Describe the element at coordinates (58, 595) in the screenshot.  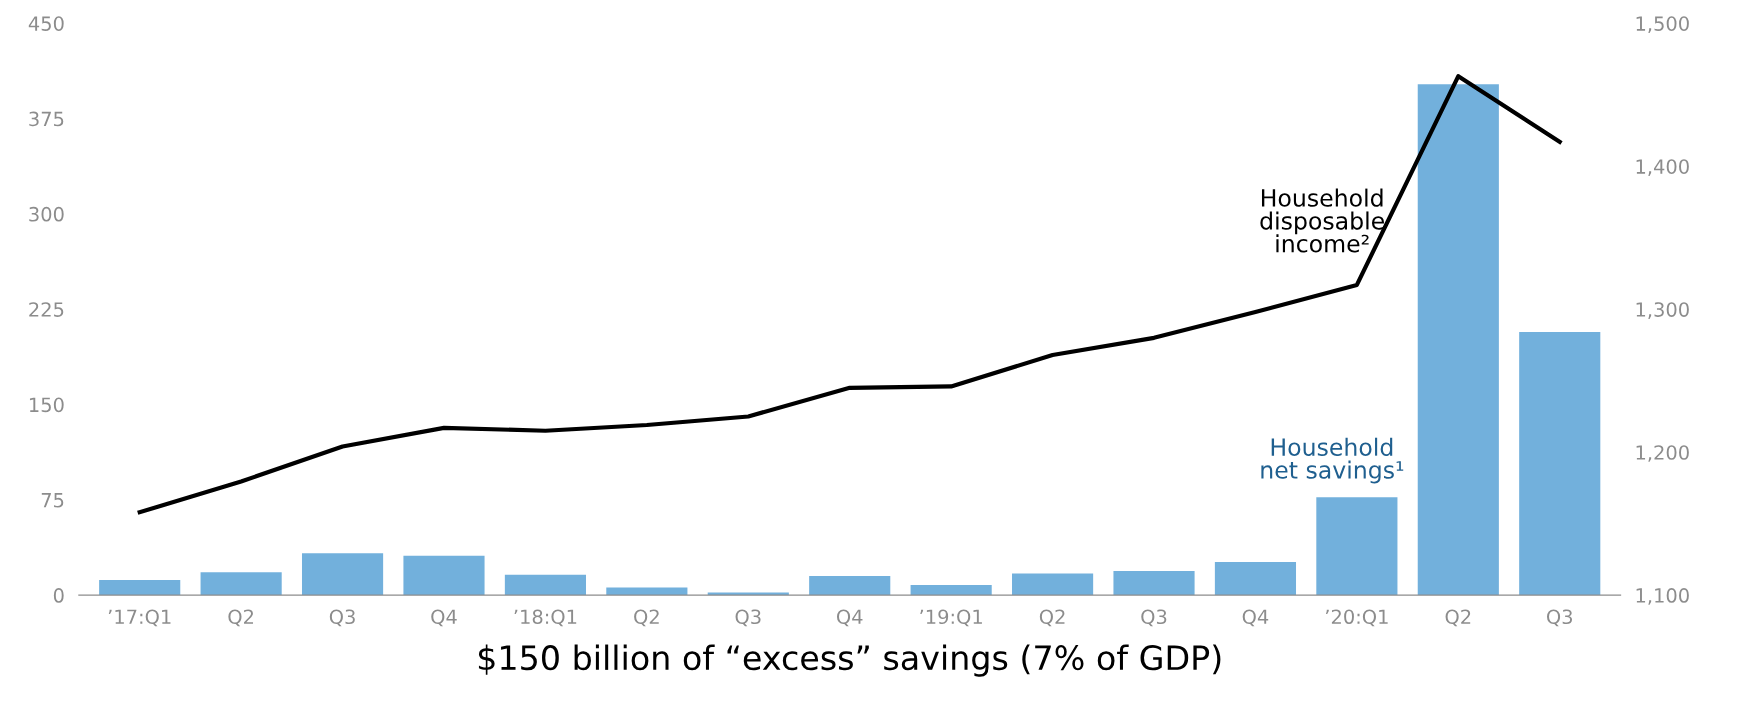
I see `y-tick-label: 0` at that location.